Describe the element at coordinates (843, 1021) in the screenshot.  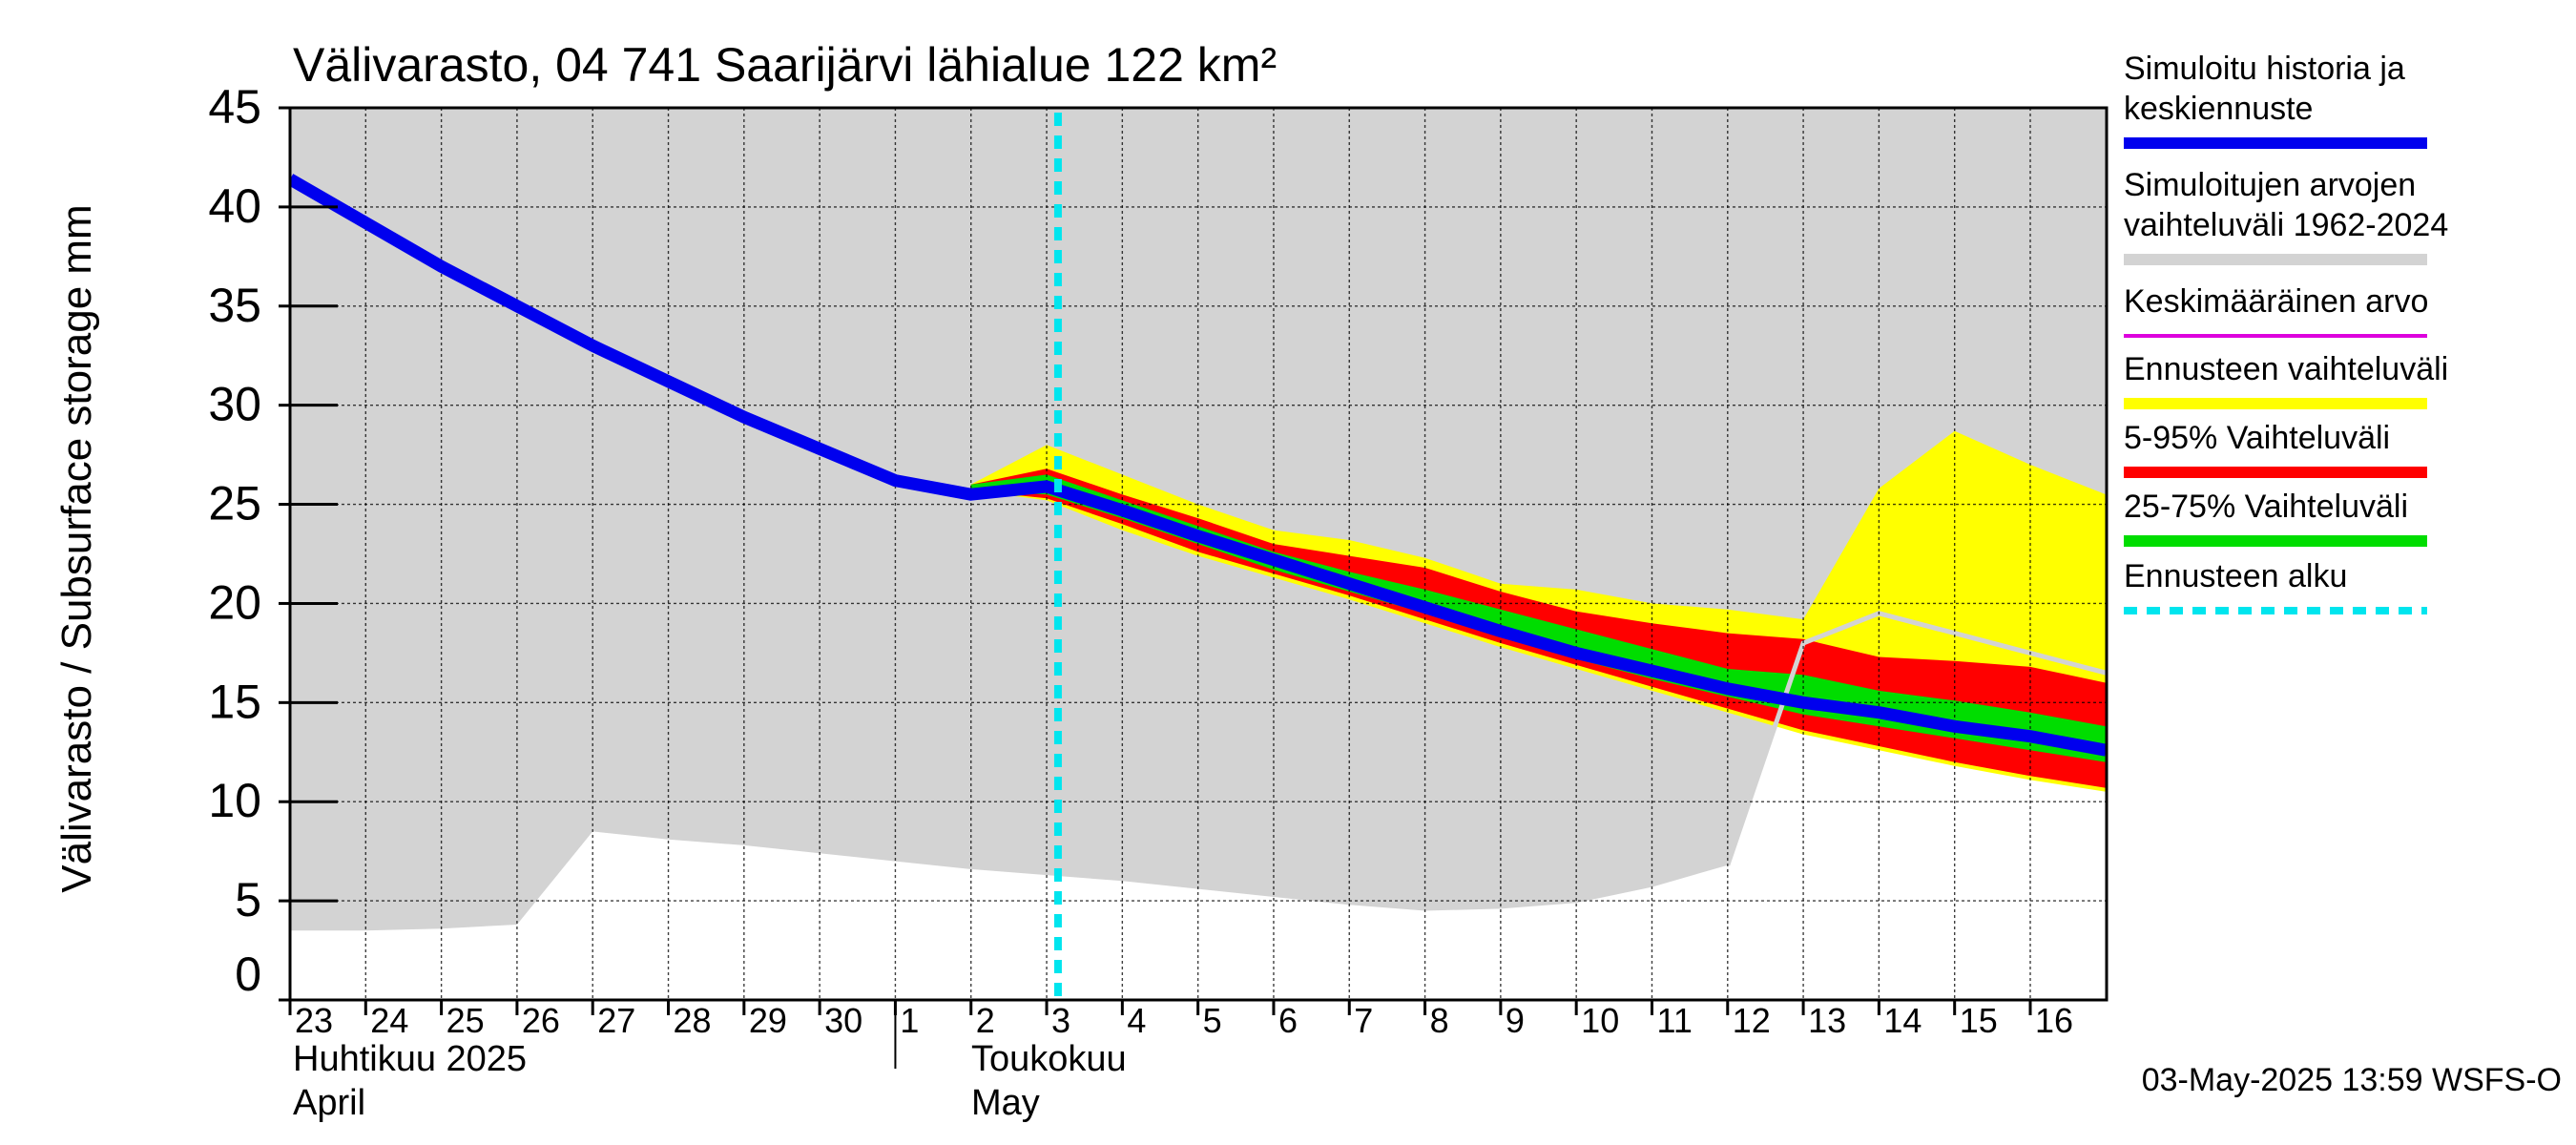
I see `x-tick-label: 30` at that location.